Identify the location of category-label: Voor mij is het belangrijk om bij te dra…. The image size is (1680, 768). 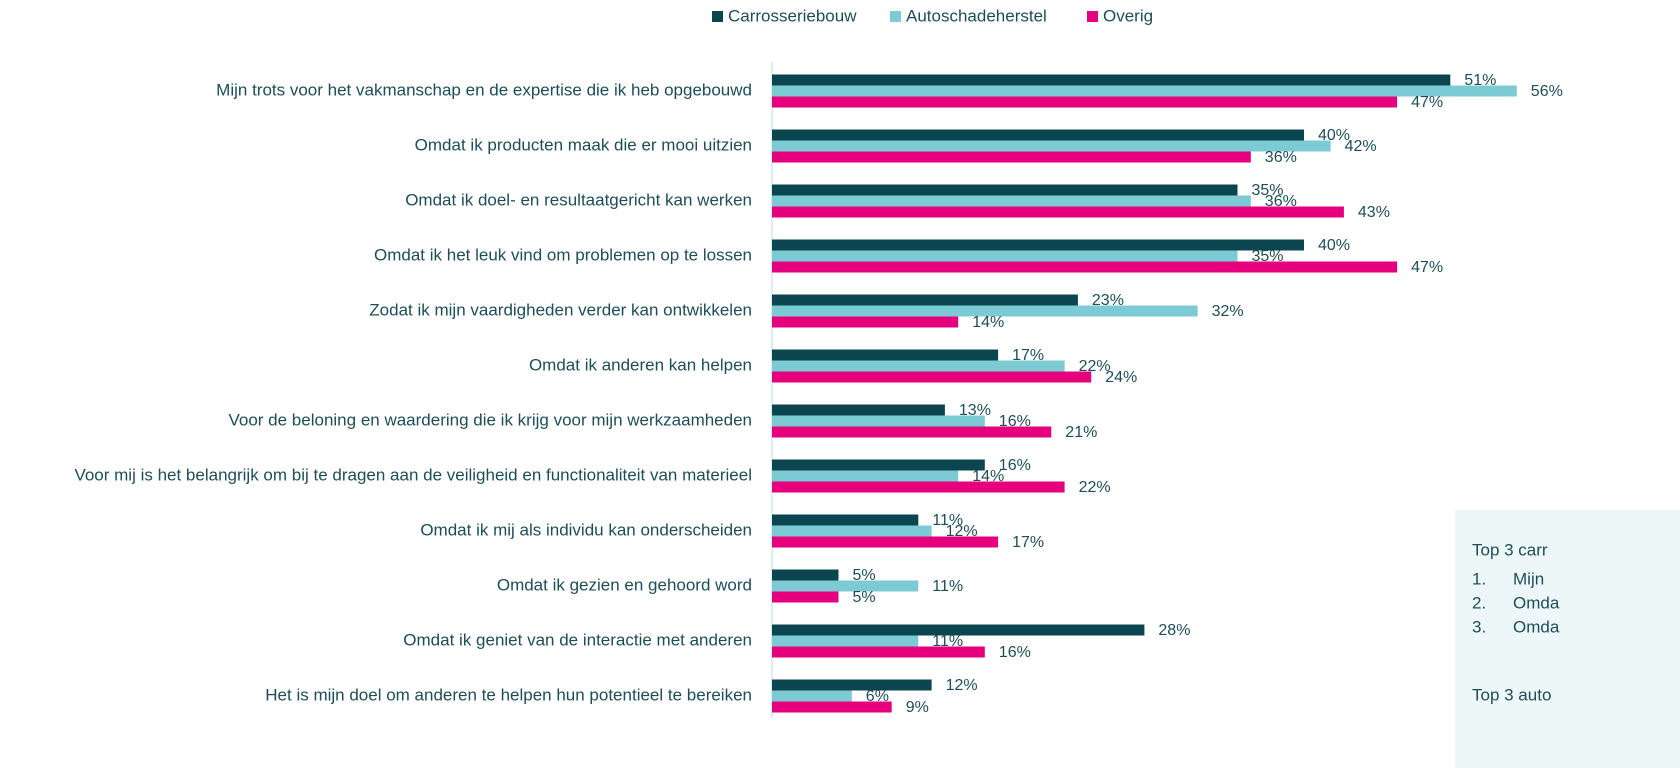
(413, 474).